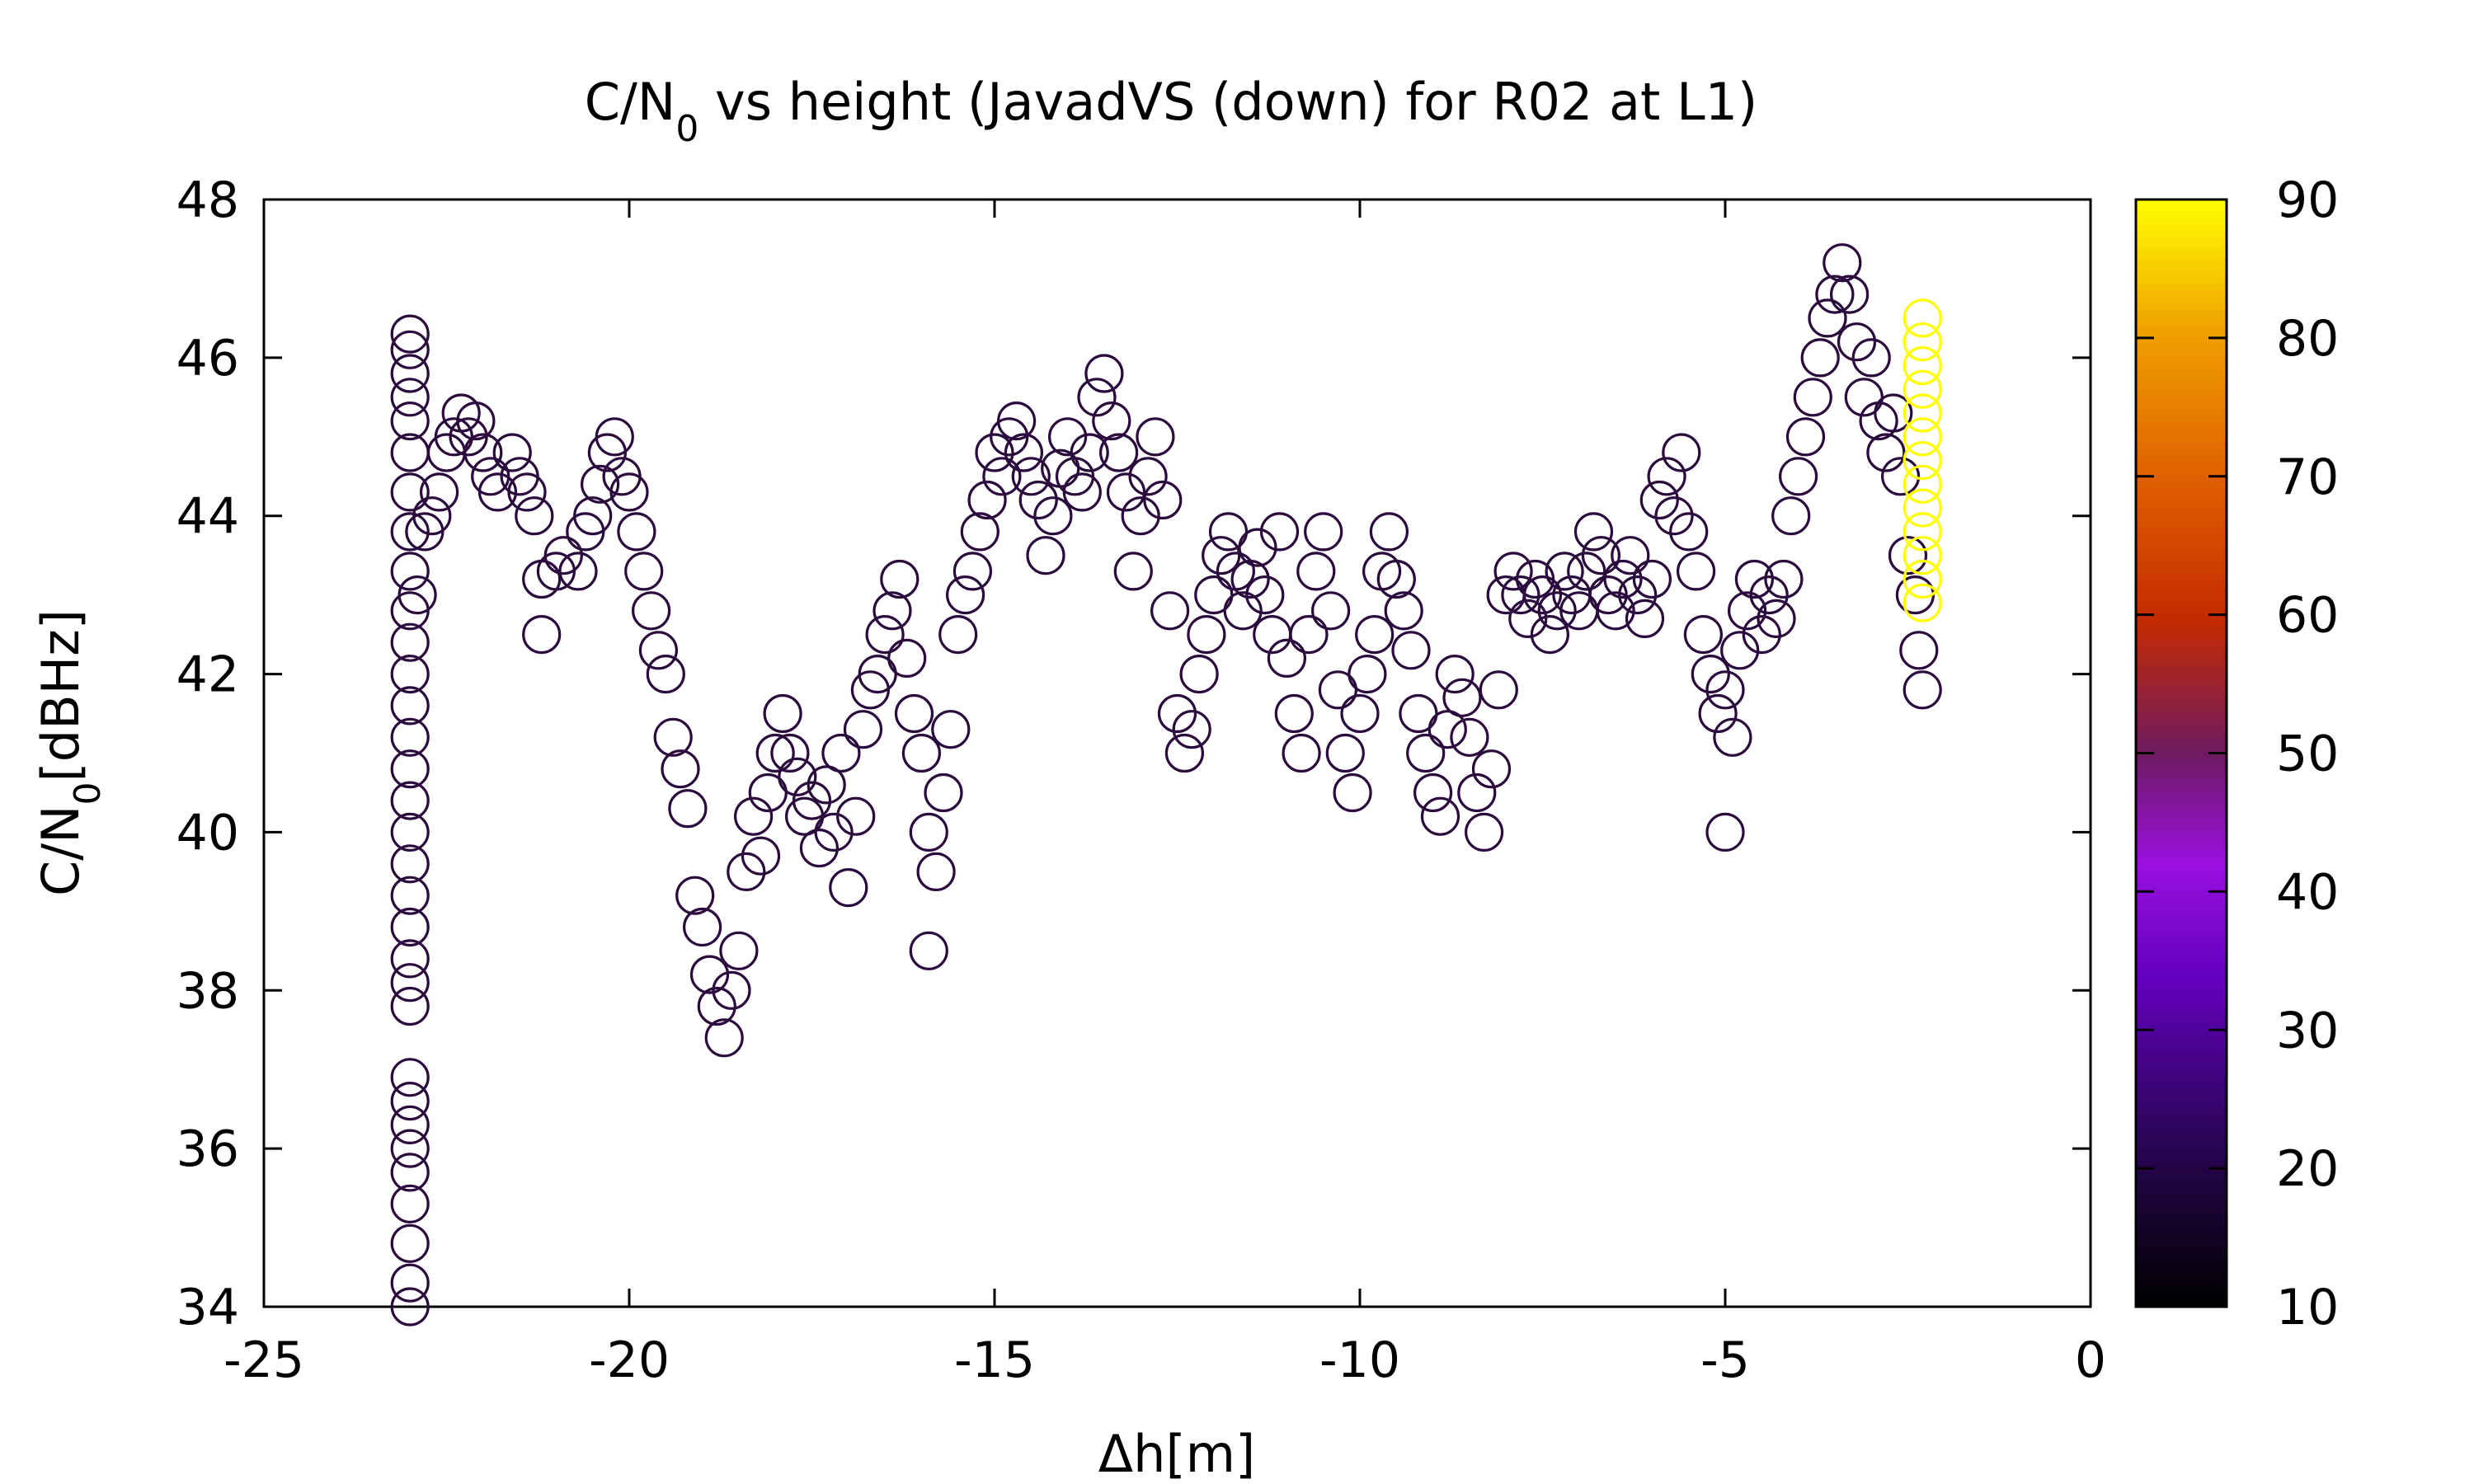 The height and width of the screenshot is (1484, 2474). What do you see at coordinates (629, 1360) in the screenshot?
I see `x-tick-label: -20` at bounding box center [629, 1360].